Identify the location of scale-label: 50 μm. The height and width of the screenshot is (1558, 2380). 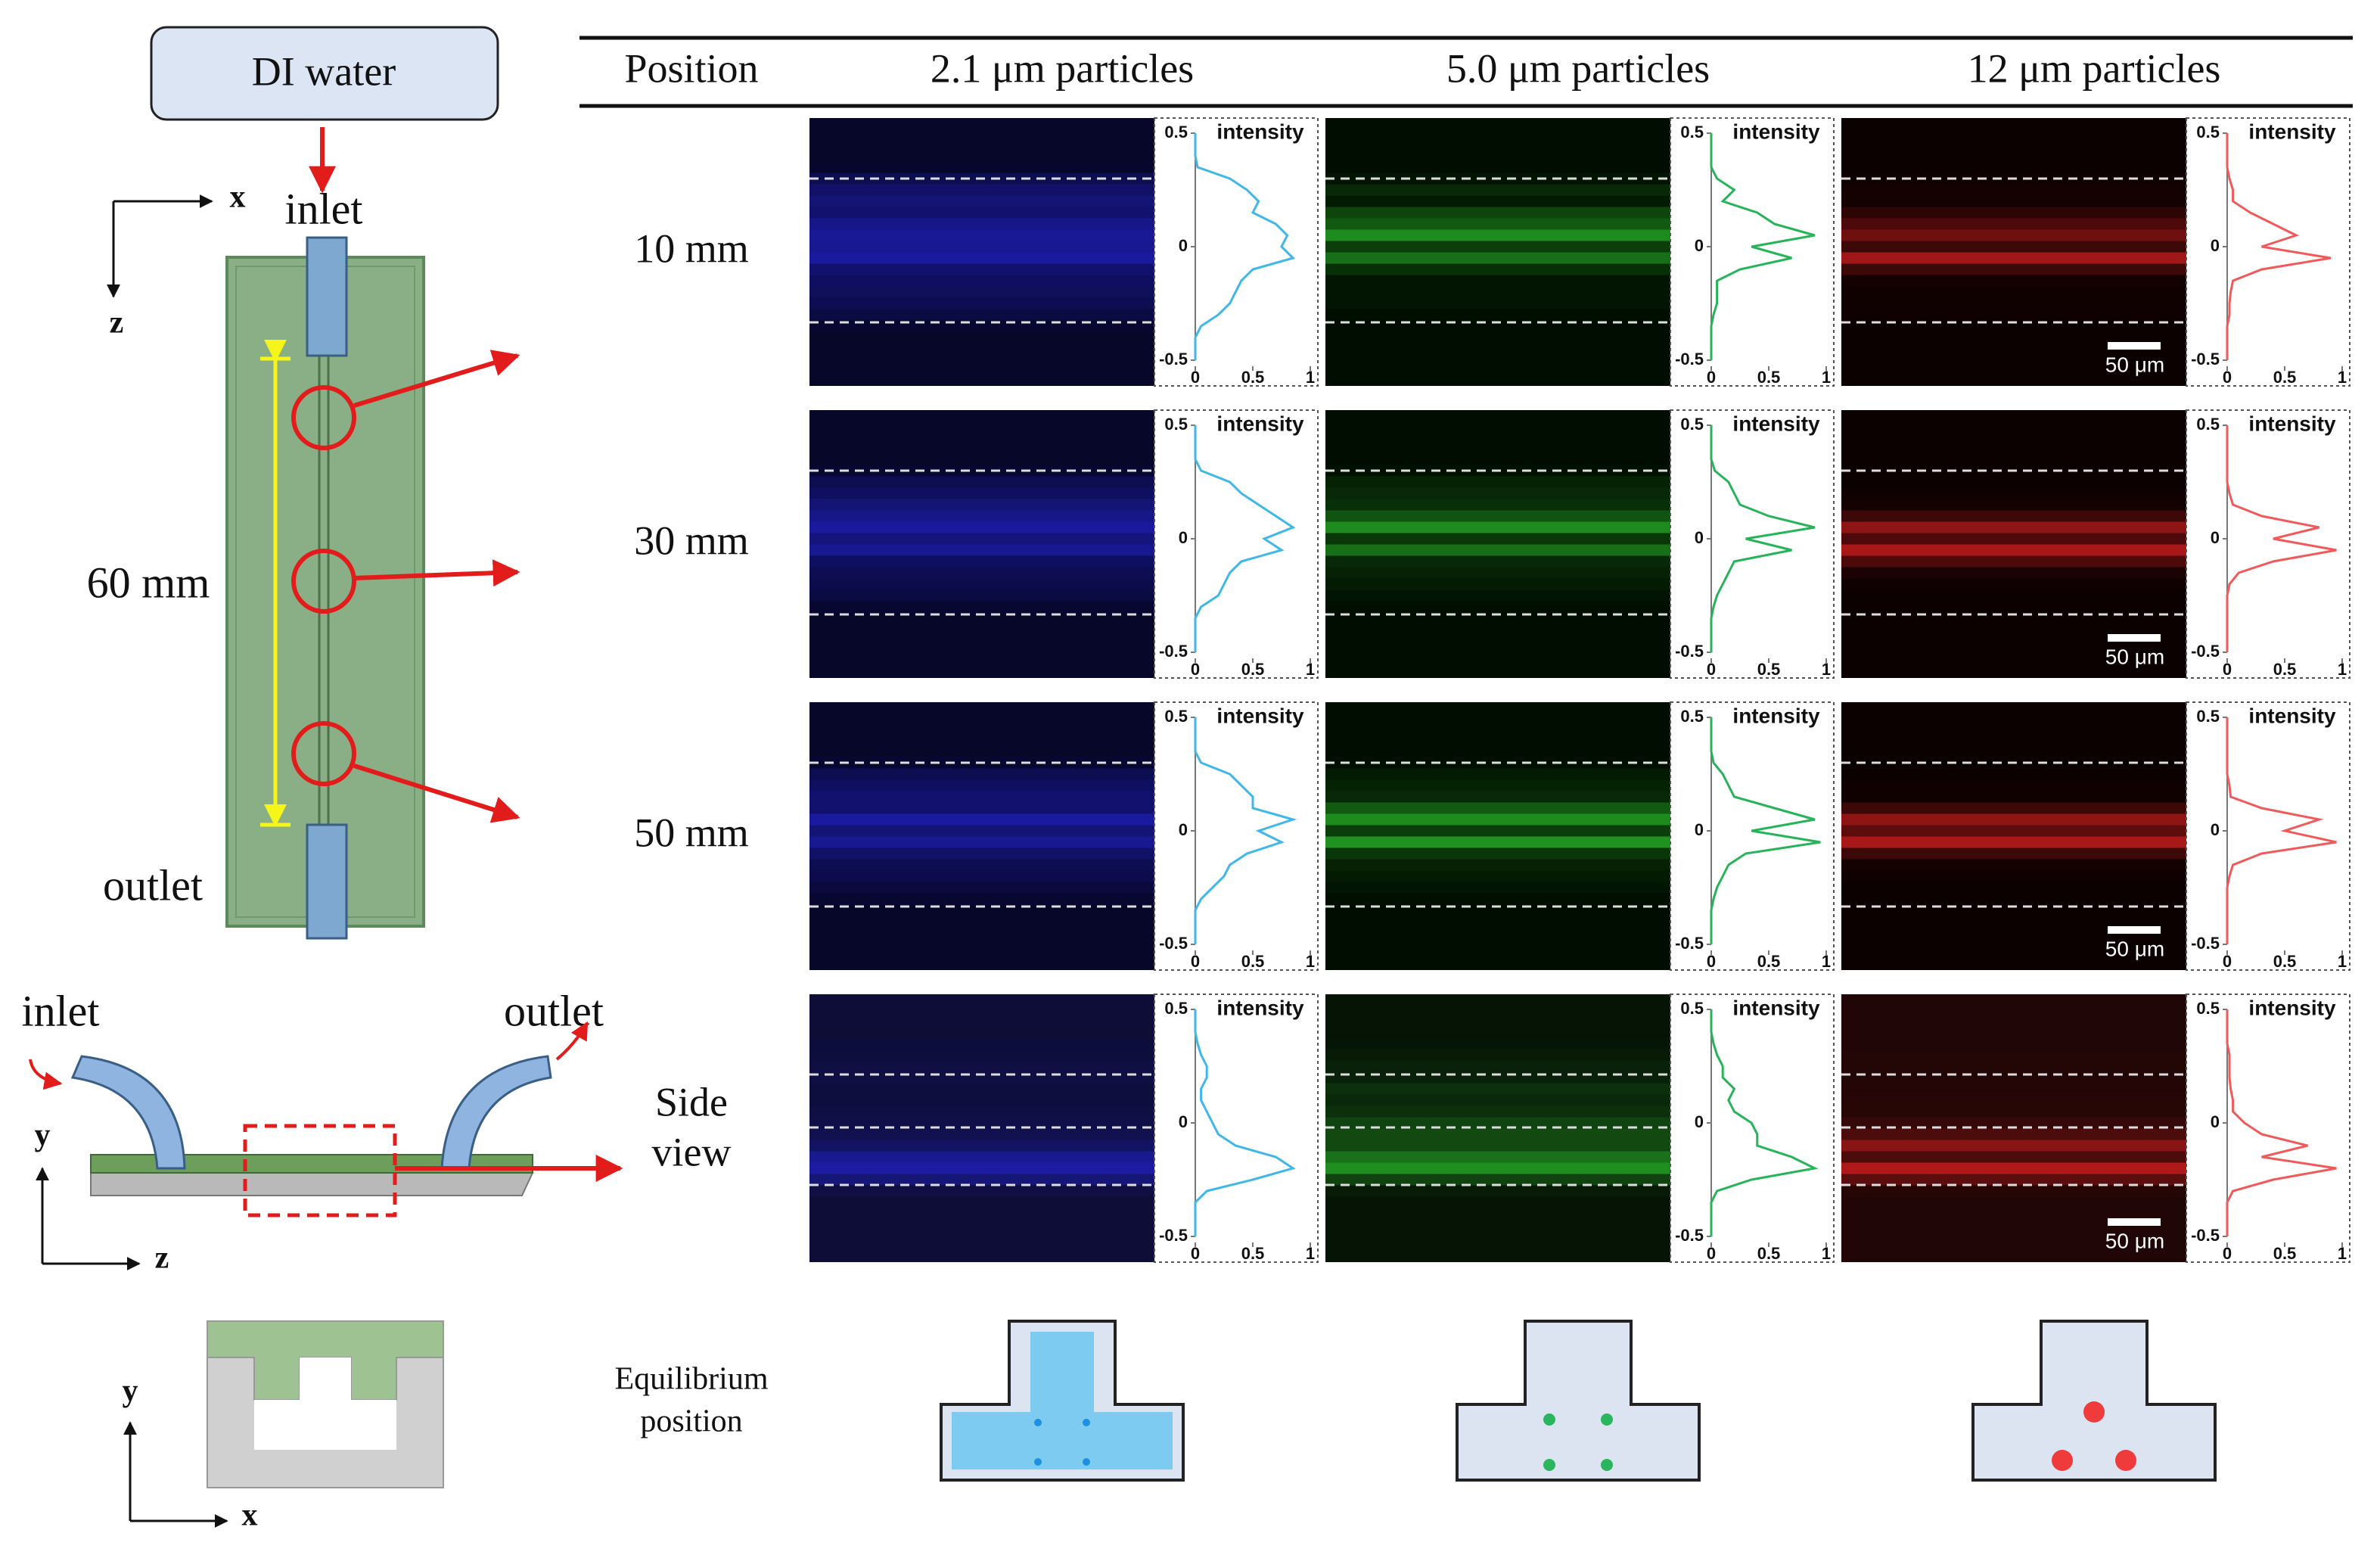
(2134, 364).